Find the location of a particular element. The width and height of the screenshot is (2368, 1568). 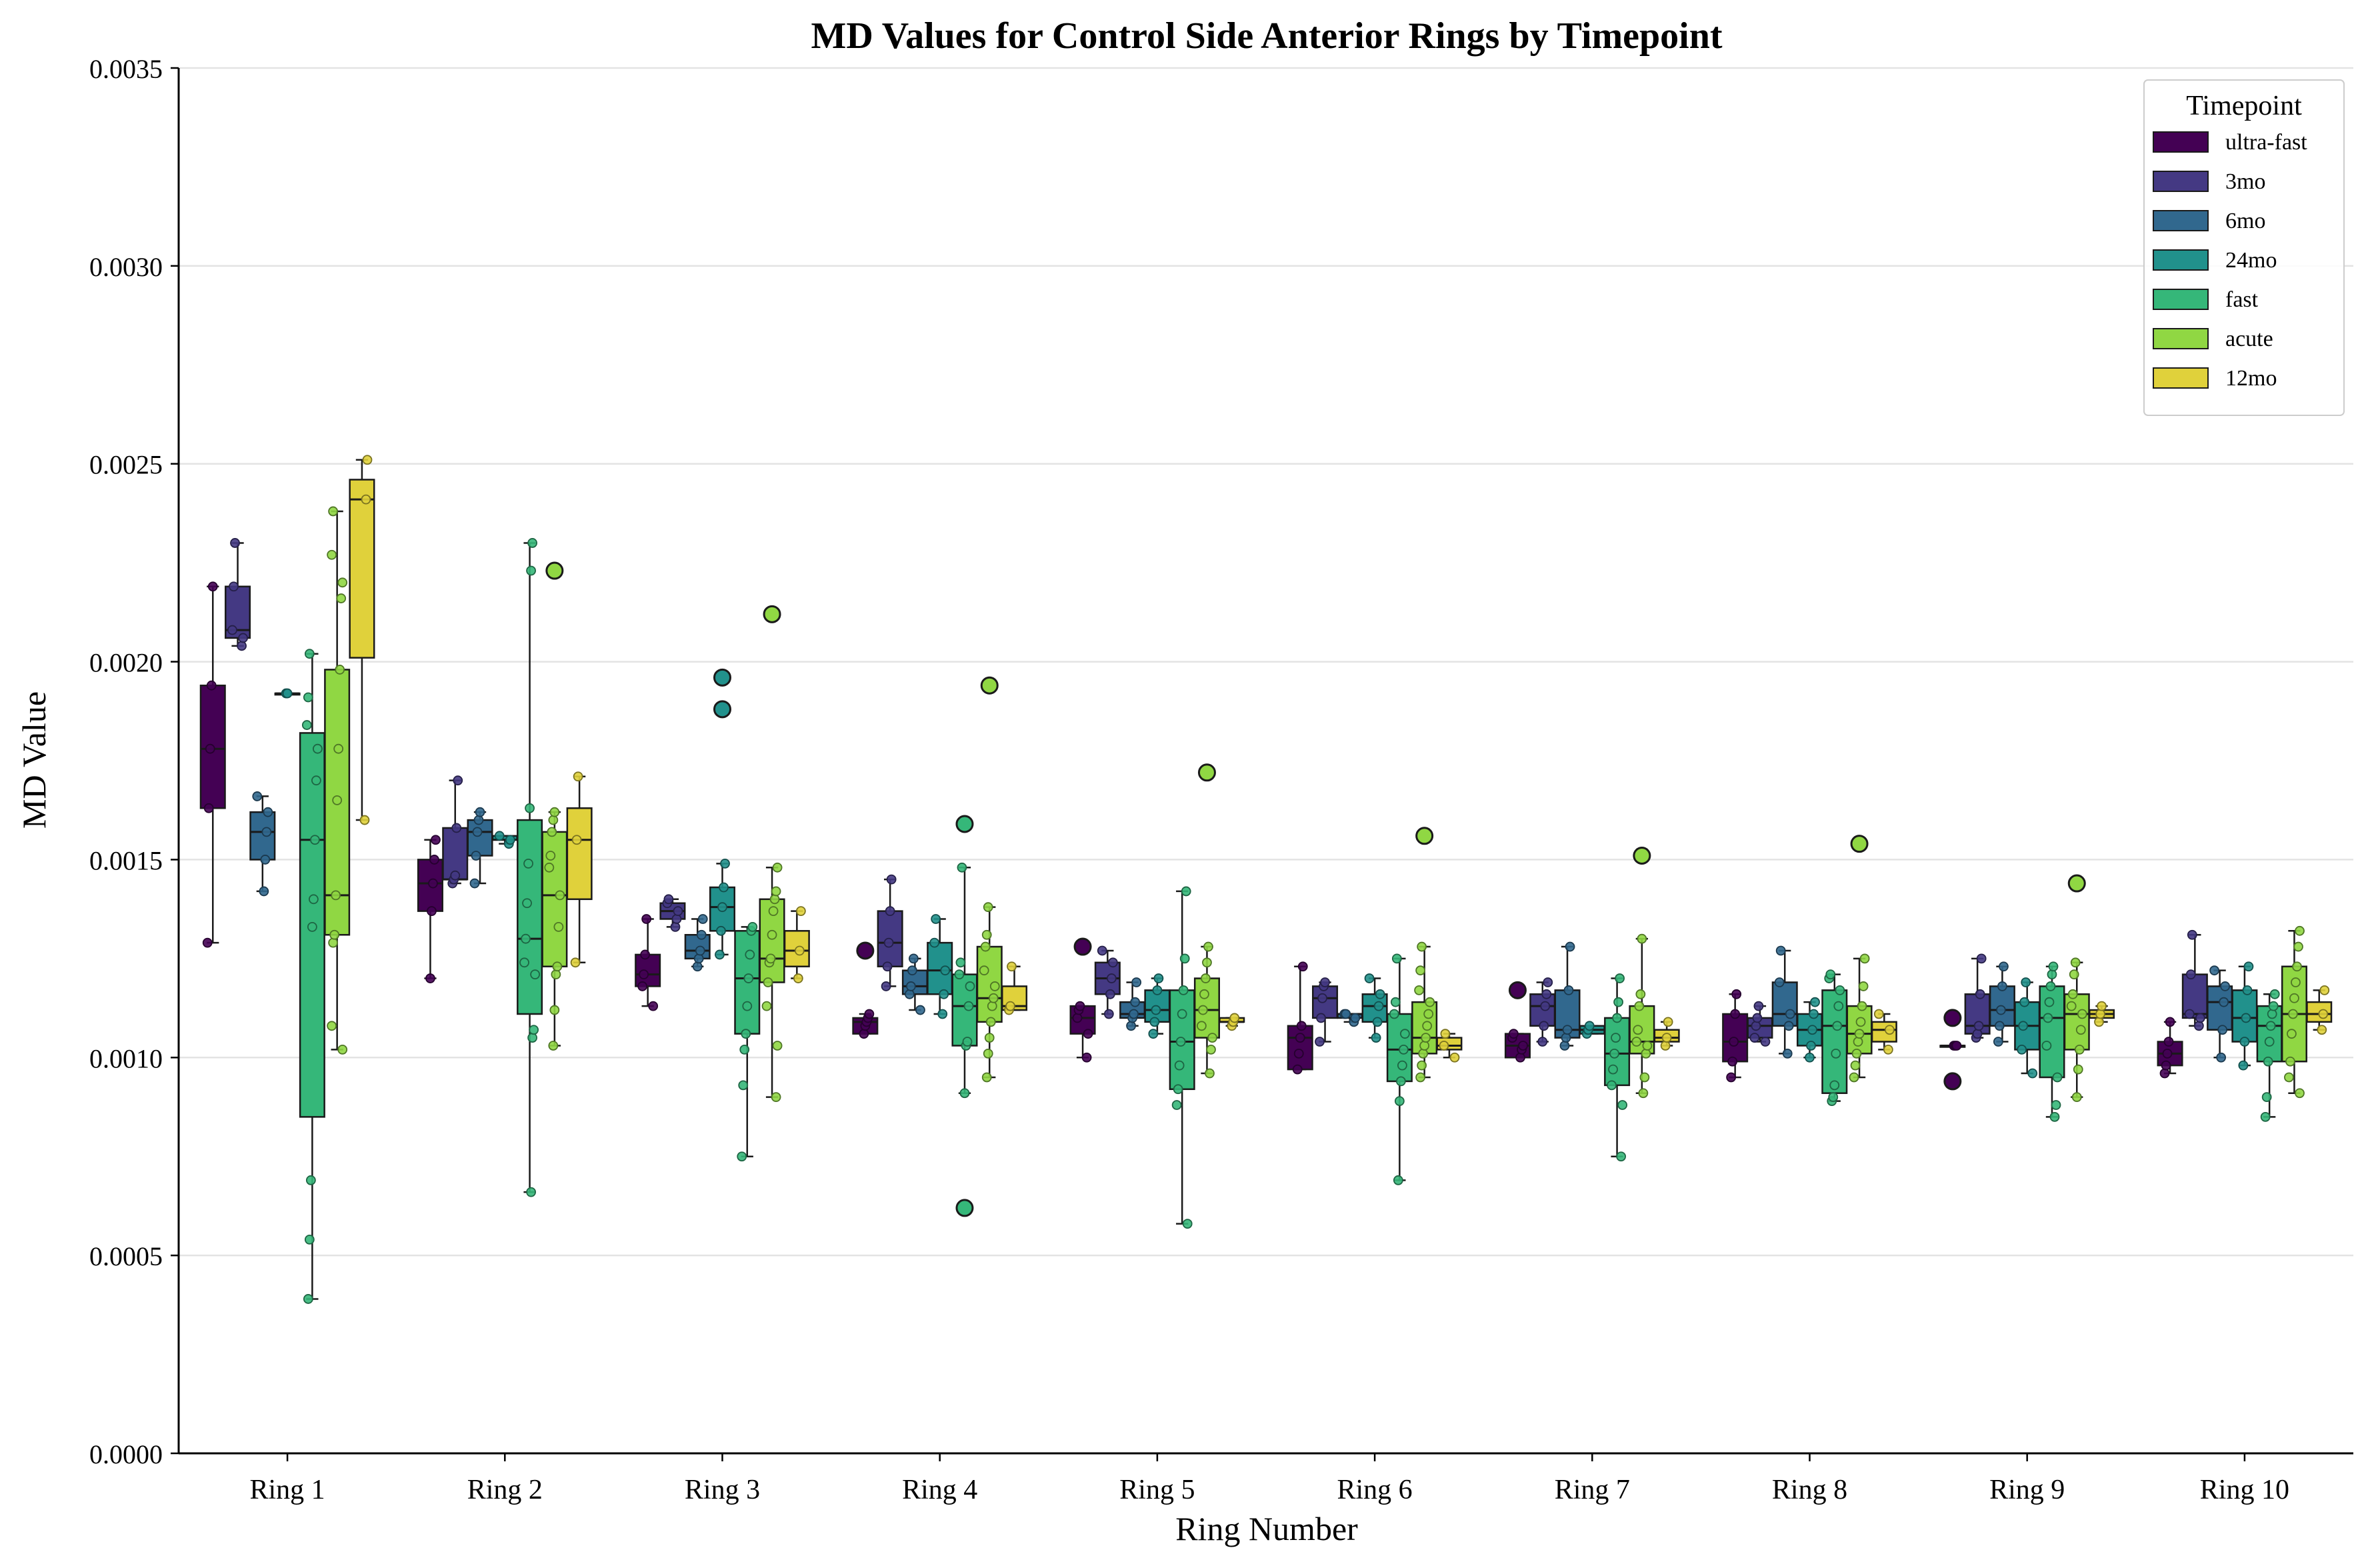

x-tick-label: Ring 6 is located at coordinates (1375, 1490).